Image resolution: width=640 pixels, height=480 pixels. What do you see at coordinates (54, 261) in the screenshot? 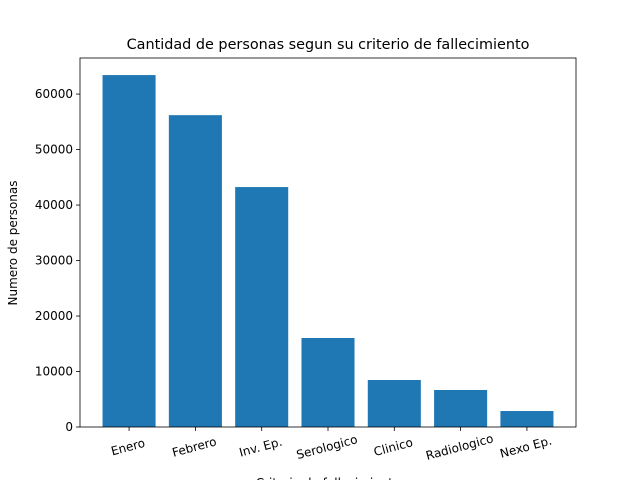
I see `y-tick-label: 30000` at bounding box center [54, 261].